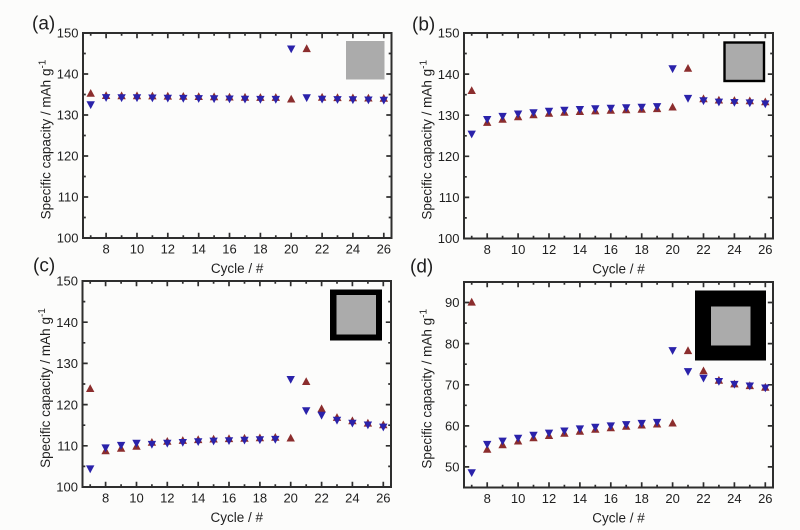 The width and height of the screenshot is (800, 530). I want to click on svg-text: (c), so click(44, 266).